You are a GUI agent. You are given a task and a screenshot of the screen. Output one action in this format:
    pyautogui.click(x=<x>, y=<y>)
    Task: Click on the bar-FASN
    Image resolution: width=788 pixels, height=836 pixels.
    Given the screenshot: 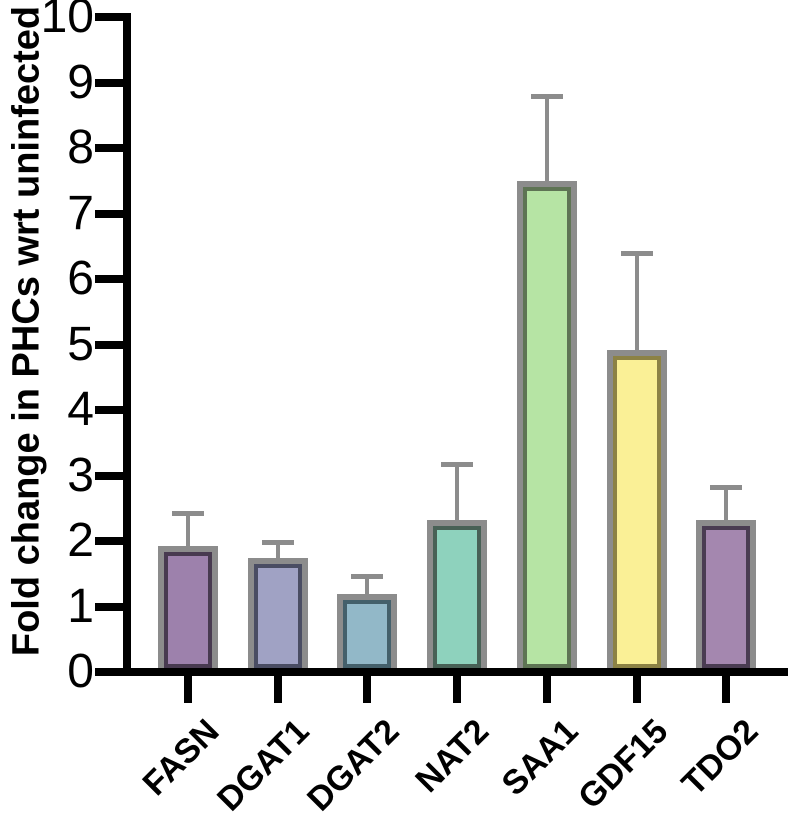 What is the action you would take?
    pyautogui.click(x=188, y=609)
    